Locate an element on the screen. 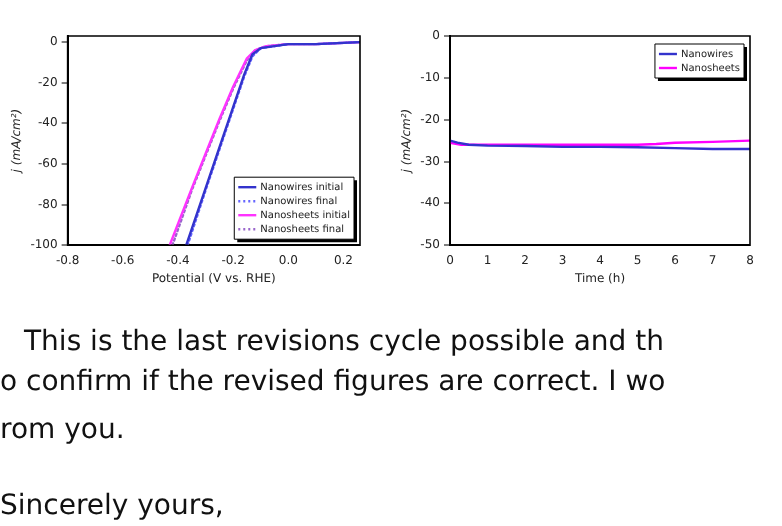 The height and width of the screenshot is (526, 782). text: This is the last revisions cycle possible and th is located at coordinates (344, 342).